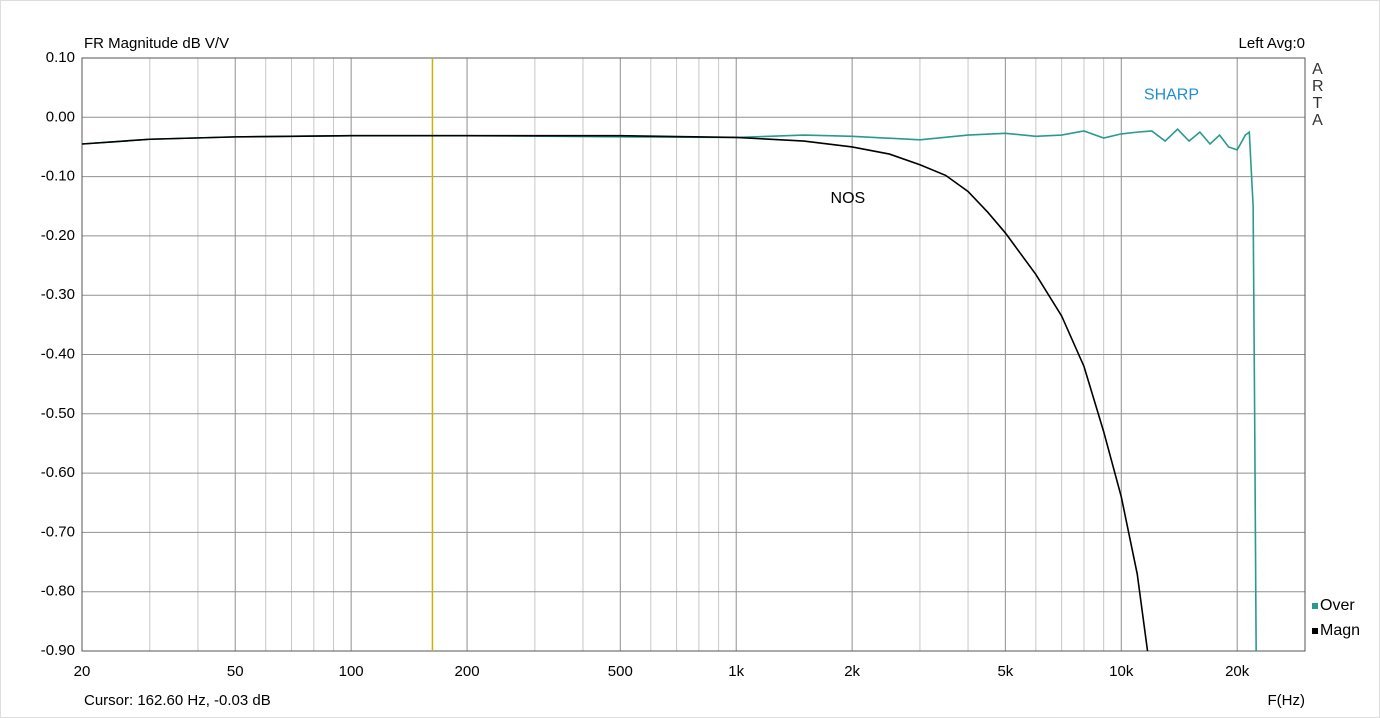  I want to click on y-tick-label: -0.40, so click(58, 353).